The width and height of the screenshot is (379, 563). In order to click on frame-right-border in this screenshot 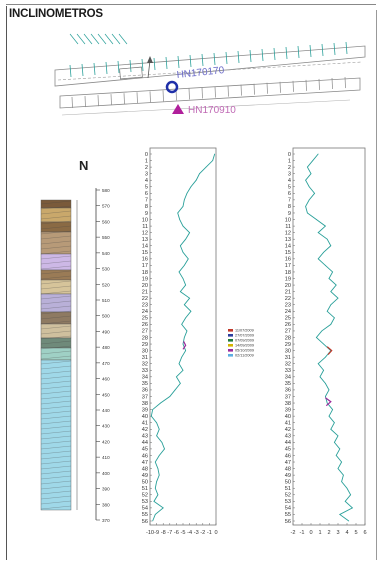, I will do `click(376, 285)`.